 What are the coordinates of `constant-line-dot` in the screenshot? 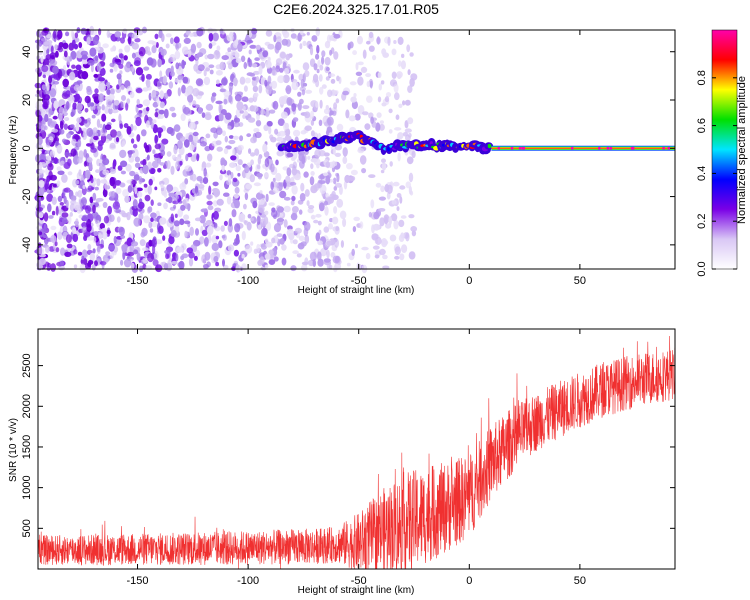 It's located at (499, 148).